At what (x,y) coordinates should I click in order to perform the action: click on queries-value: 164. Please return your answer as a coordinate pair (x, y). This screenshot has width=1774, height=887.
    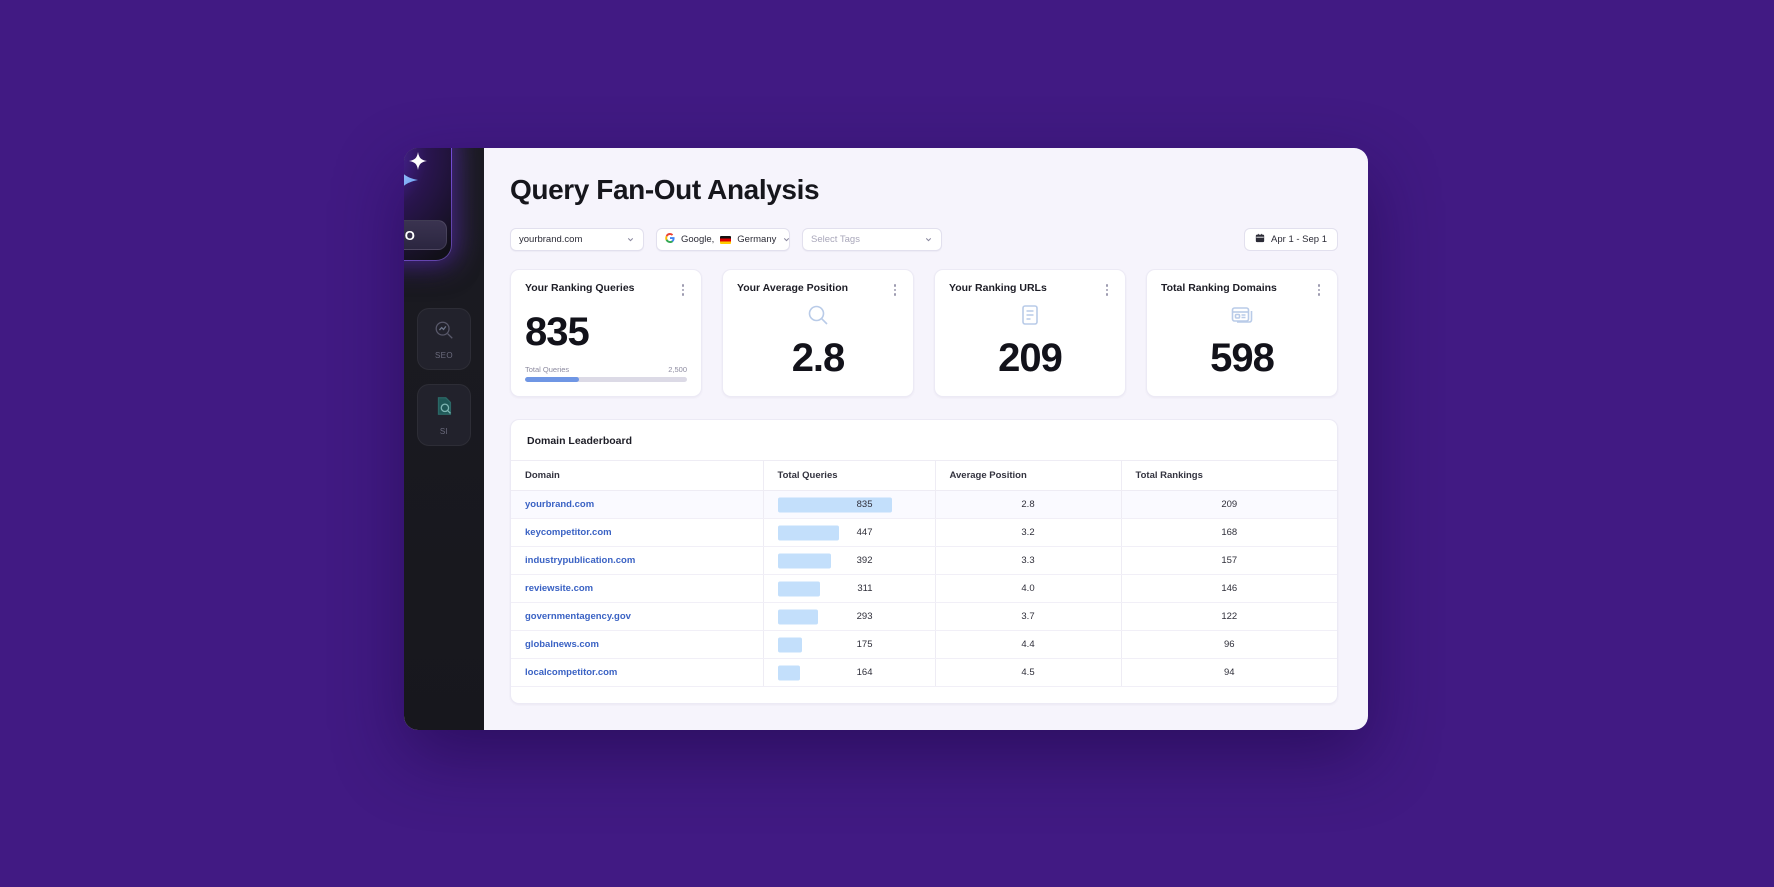
    Looking at the image, I should click on (864, 672).